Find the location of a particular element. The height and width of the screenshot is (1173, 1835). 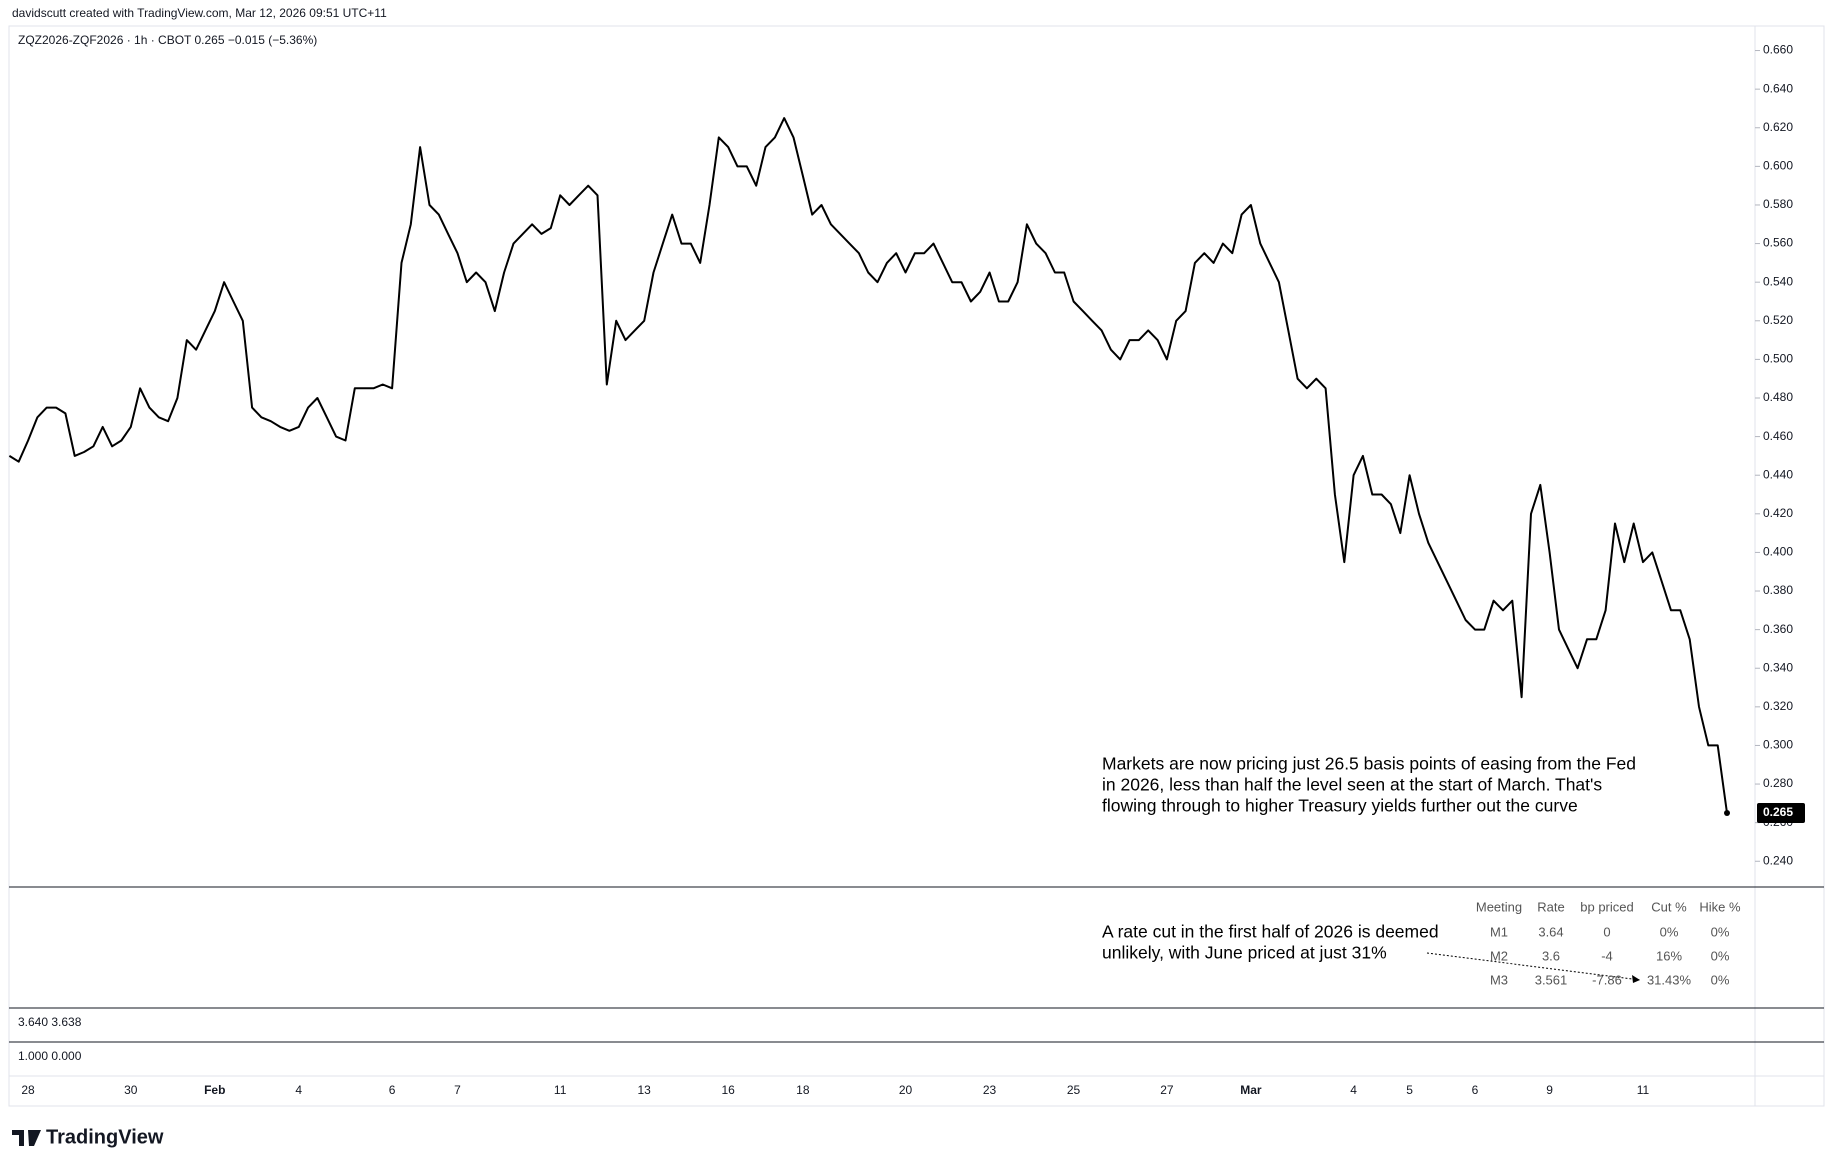

x-tick-label: 9 is located at coordinates (1549, 1090).